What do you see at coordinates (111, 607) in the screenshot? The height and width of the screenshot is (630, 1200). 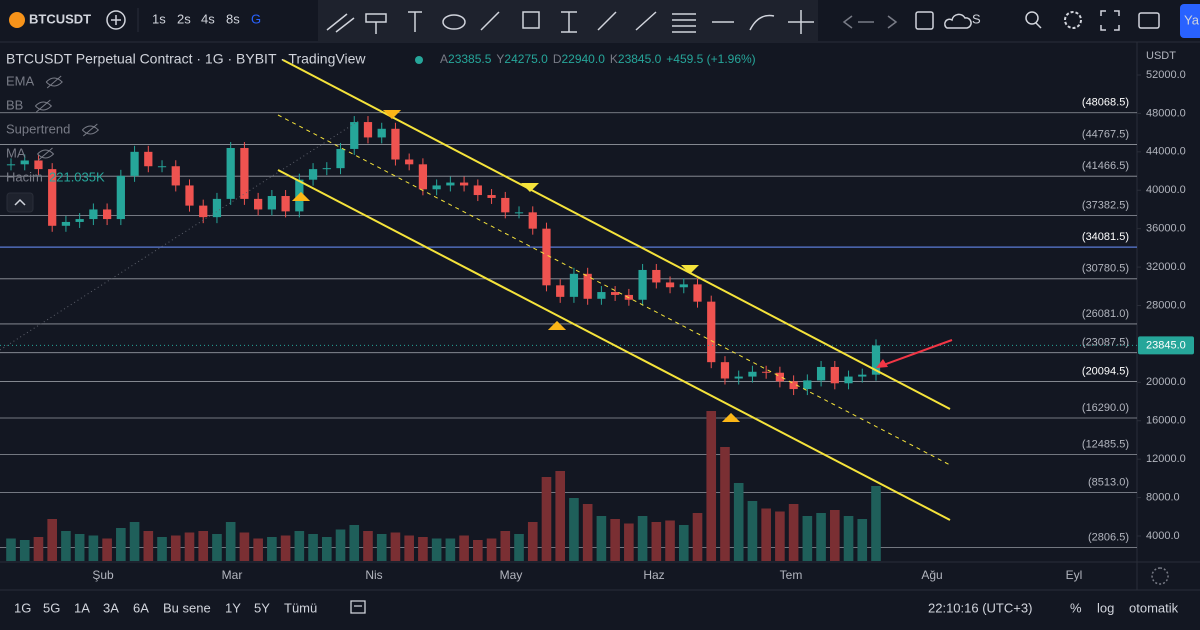 I see `range-button: 3A` at bounding box center [111, 607].